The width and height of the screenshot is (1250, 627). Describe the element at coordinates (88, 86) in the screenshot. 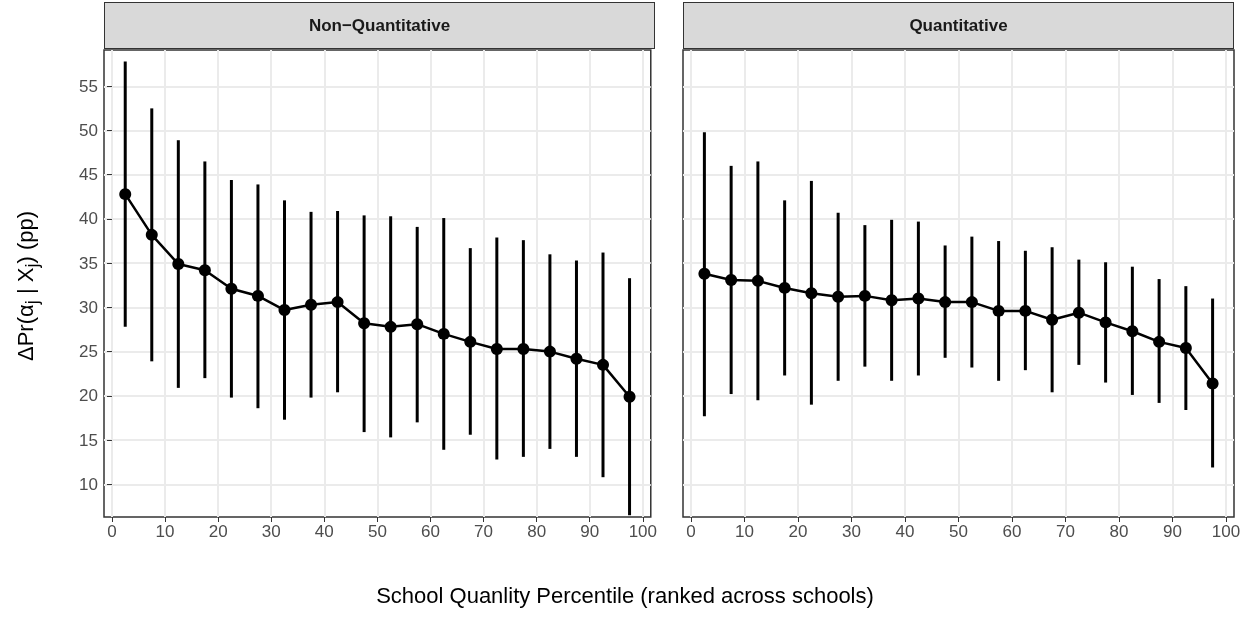

I see `y-tick-label: 55` at that location.